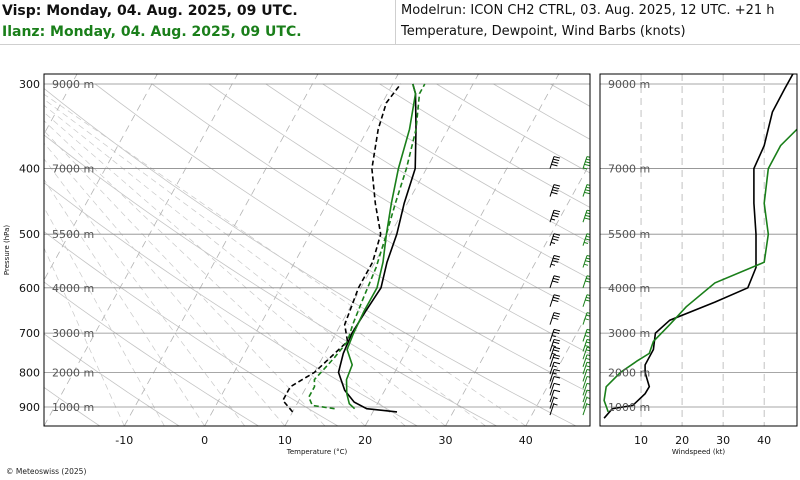  I want to click on wind-height-label: 2000 m, so click(629, 372).